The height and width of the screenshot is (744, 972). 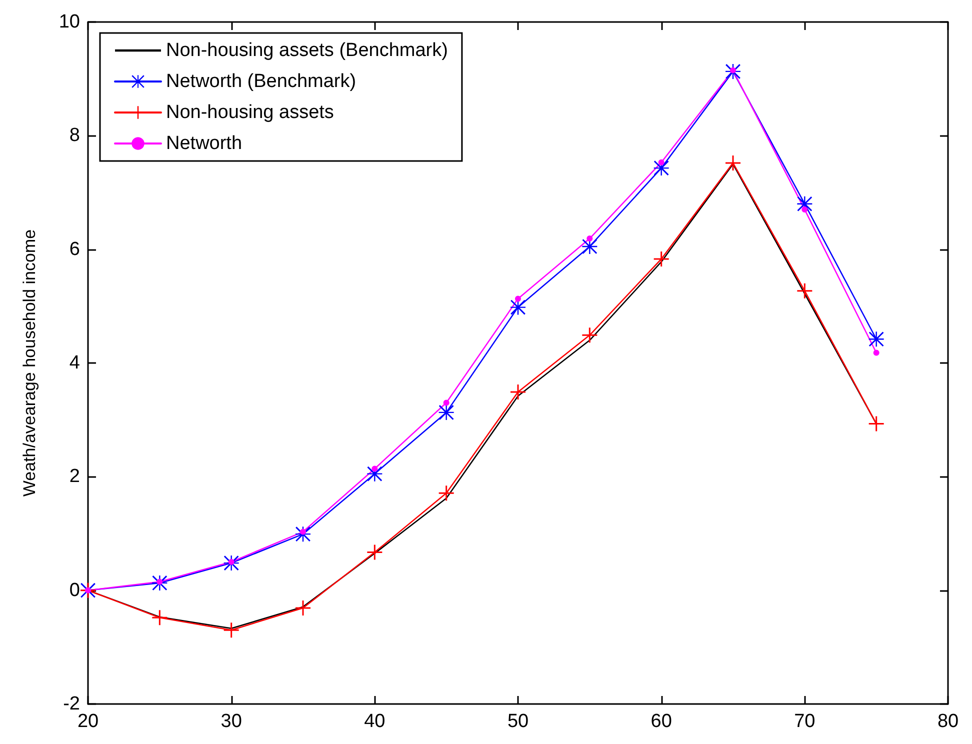 I want to click on x-tick-label: 40, so click(x=375, y=721).